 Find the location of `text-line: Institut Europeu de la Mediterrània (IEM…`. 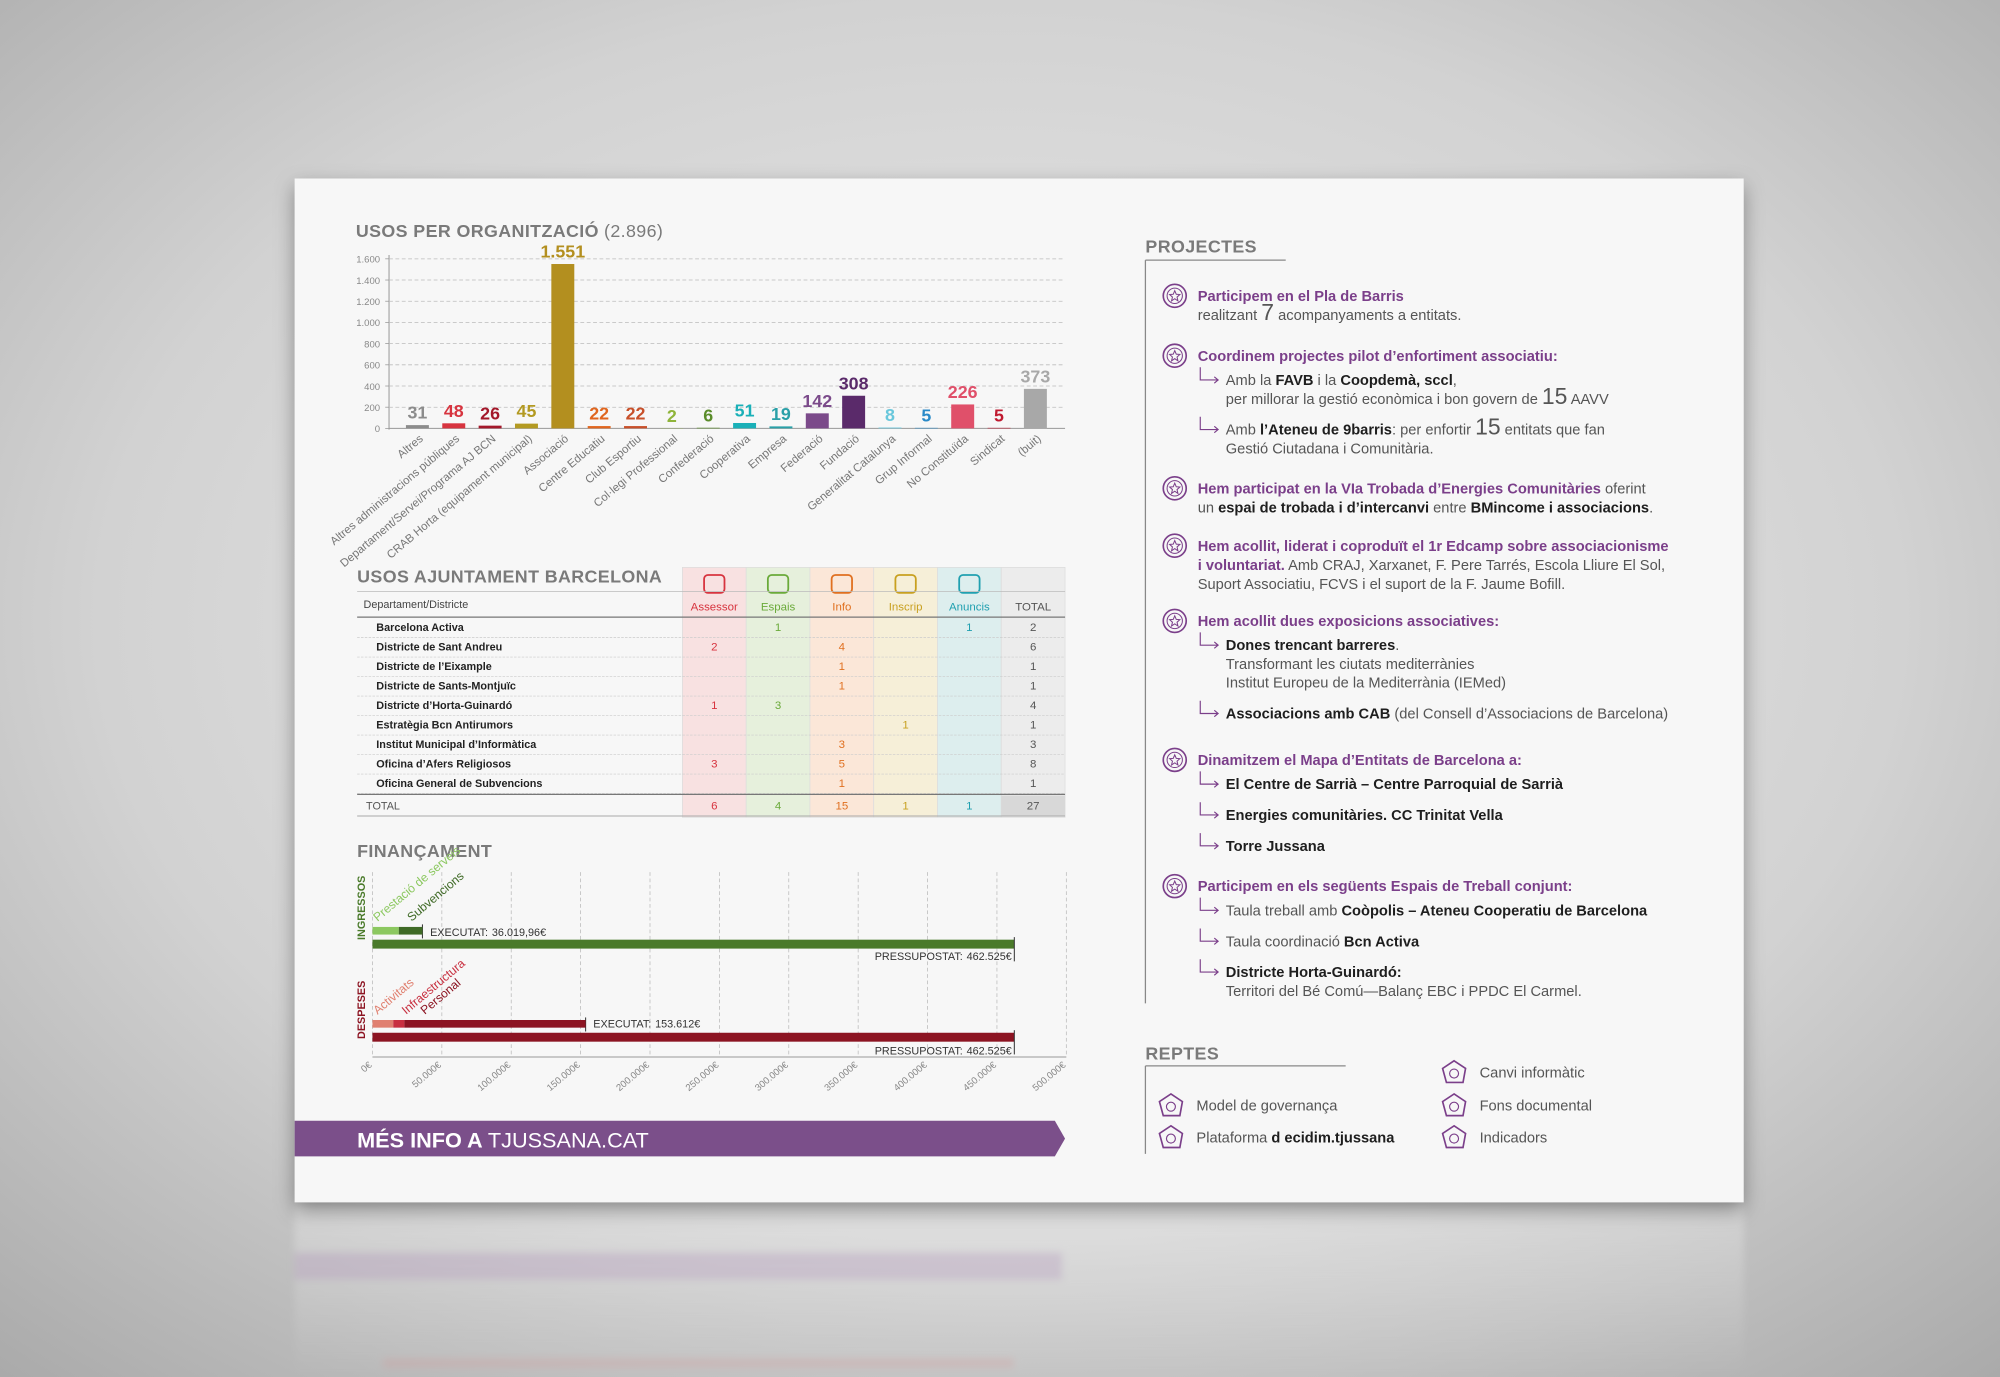

text-line: Institut Europeu de la Mediterrània (IEM… is located at coordinates (1366, 684).